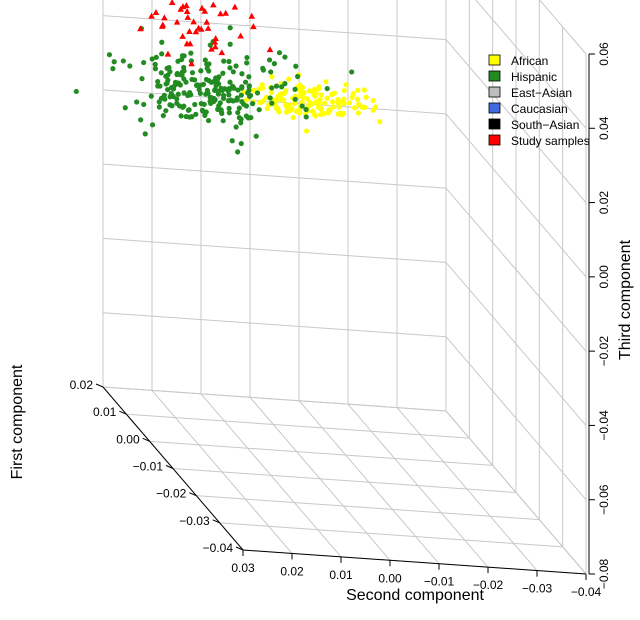  I want to click on x-tick-label: 0.02, so click(292, 571).